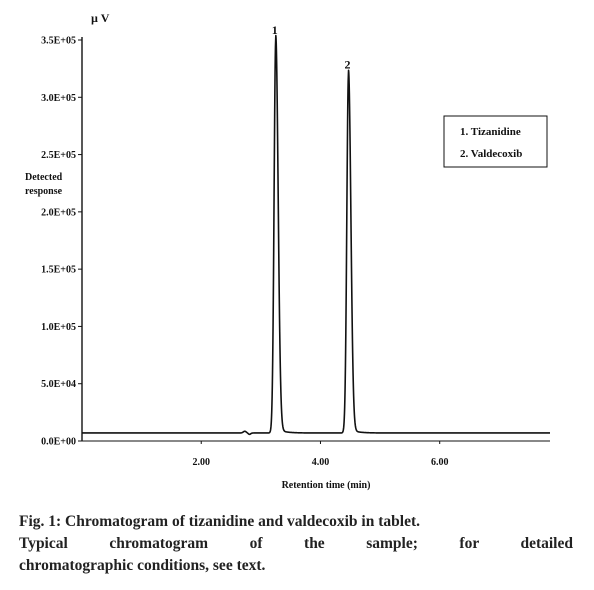 This screenshot has width=594, height=590. What do you see at coordinates (58, 212) in the screenshot?
I see `y-tick-label: 2.0E+05` at bounding box center [58, 212].